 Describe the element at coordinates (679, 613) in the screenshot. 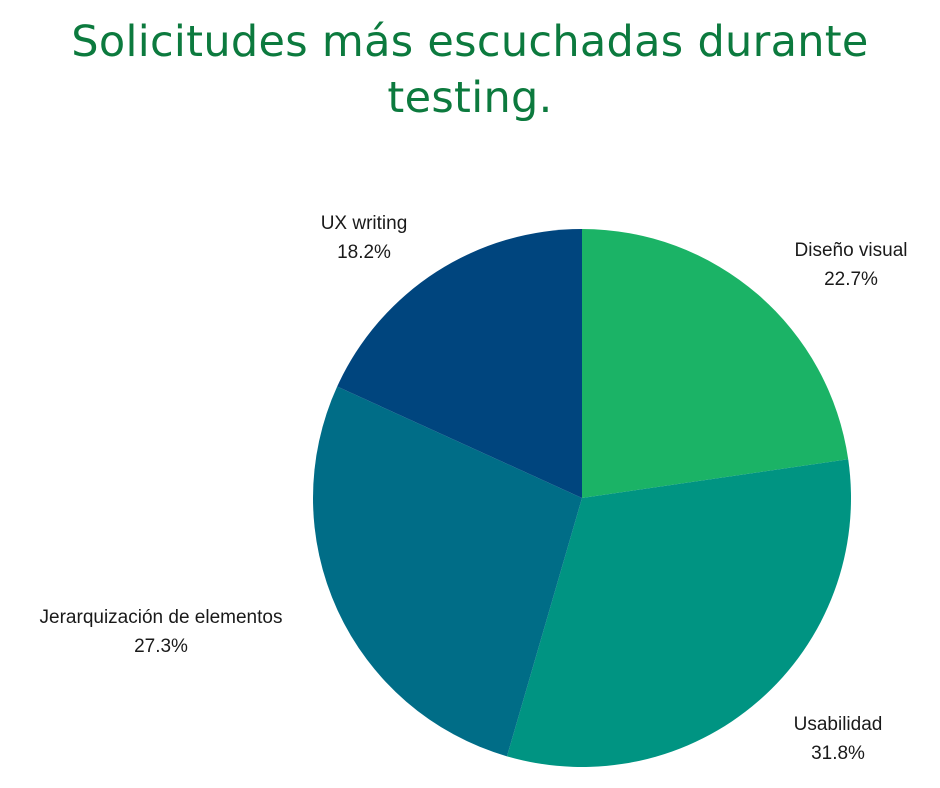

I see `pie-slice-usabilidad` at that location.